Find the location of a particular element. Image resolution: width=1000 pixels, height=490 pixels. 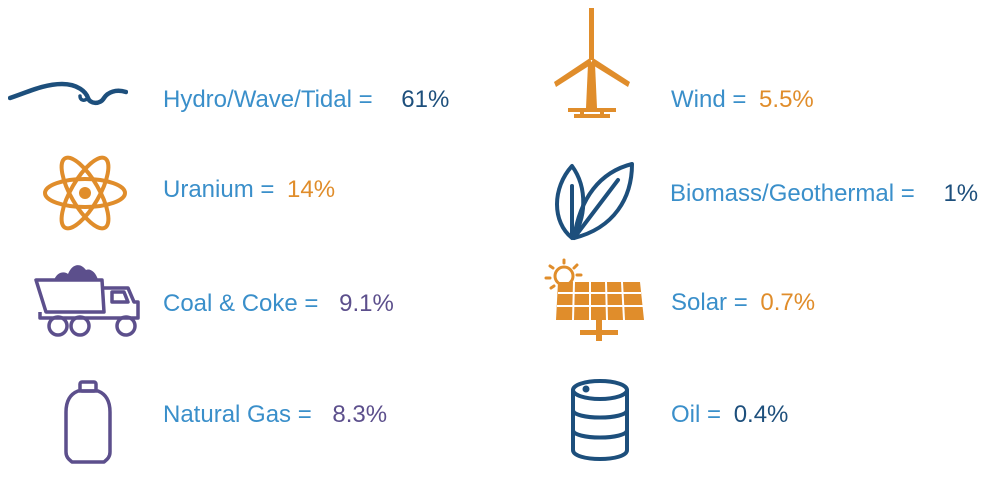

energy-value: 0.7% is located at coordinates (788, 302).